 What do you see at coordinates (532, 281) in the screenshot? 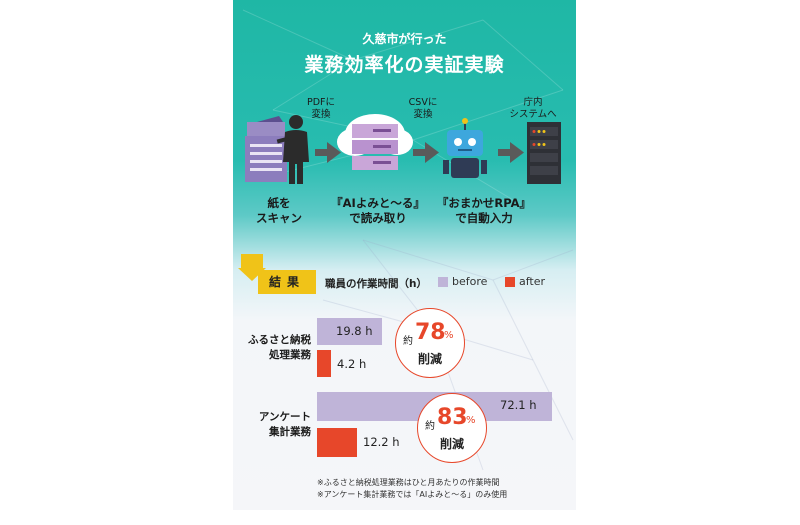
I see `legend-label-after: after` at bounding box center [532, 281].